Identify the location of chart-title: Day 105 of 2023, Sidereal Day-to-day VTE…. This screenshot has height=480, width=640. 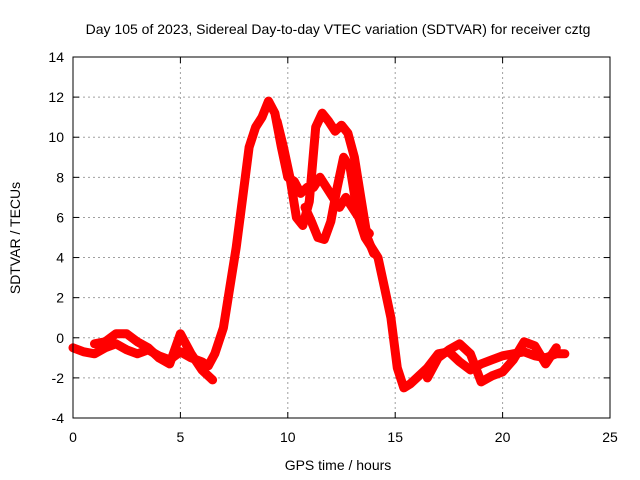
(338, 29).